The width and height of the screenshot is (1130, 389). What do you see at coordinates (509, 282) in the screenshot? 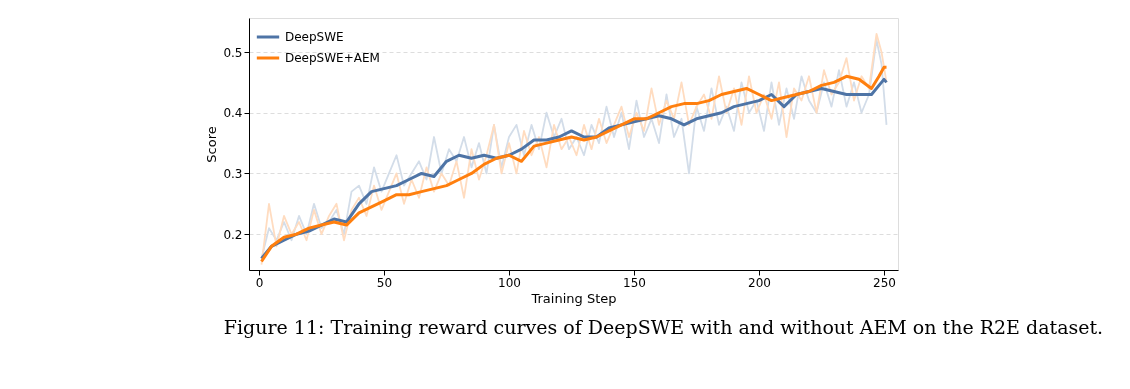
I see `x-tick-label: 100` at bounding box center [509, 282].